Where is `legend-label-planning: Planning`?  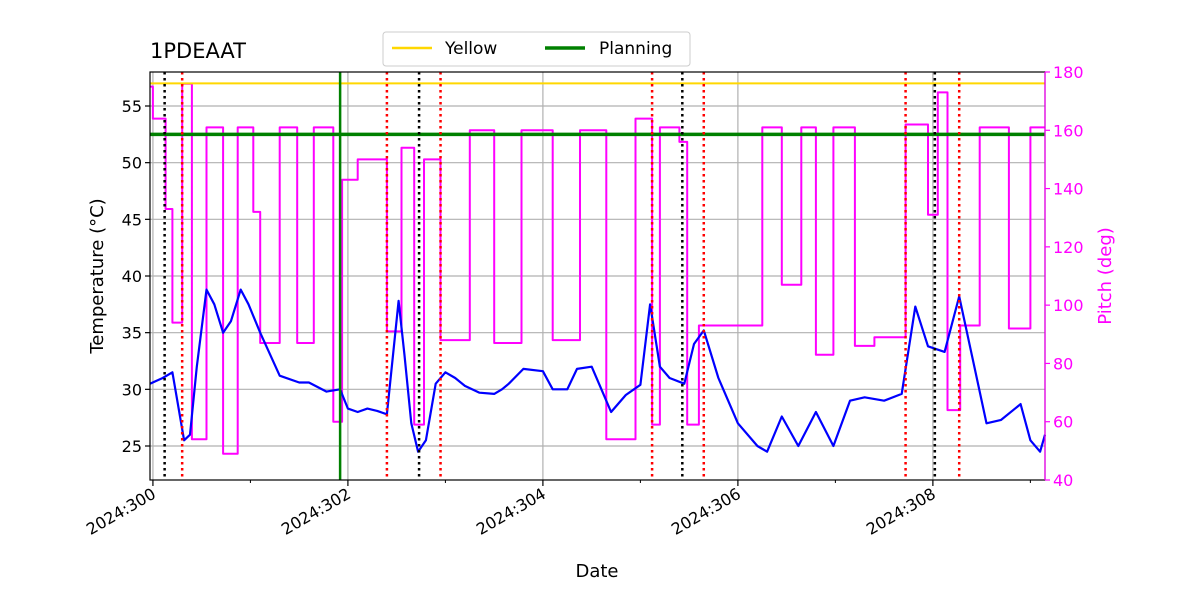 legend-label-planning: Planning is located at coordinates (635, 49).